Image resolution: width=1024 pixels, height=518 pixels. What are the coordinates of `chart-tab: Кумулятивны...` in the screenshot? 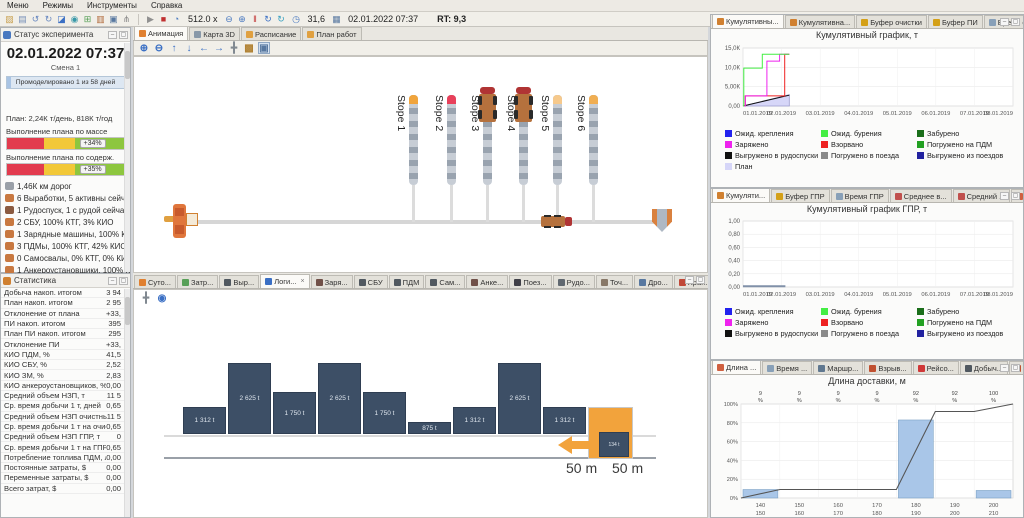 It's located at (748, 21).